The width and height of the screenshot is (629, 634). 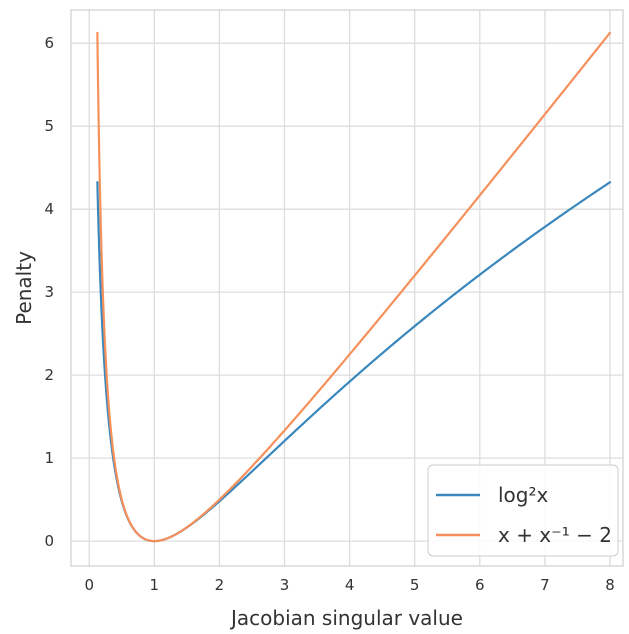 I want to click on y-tick-label: 6, so click(x=49, y=43).